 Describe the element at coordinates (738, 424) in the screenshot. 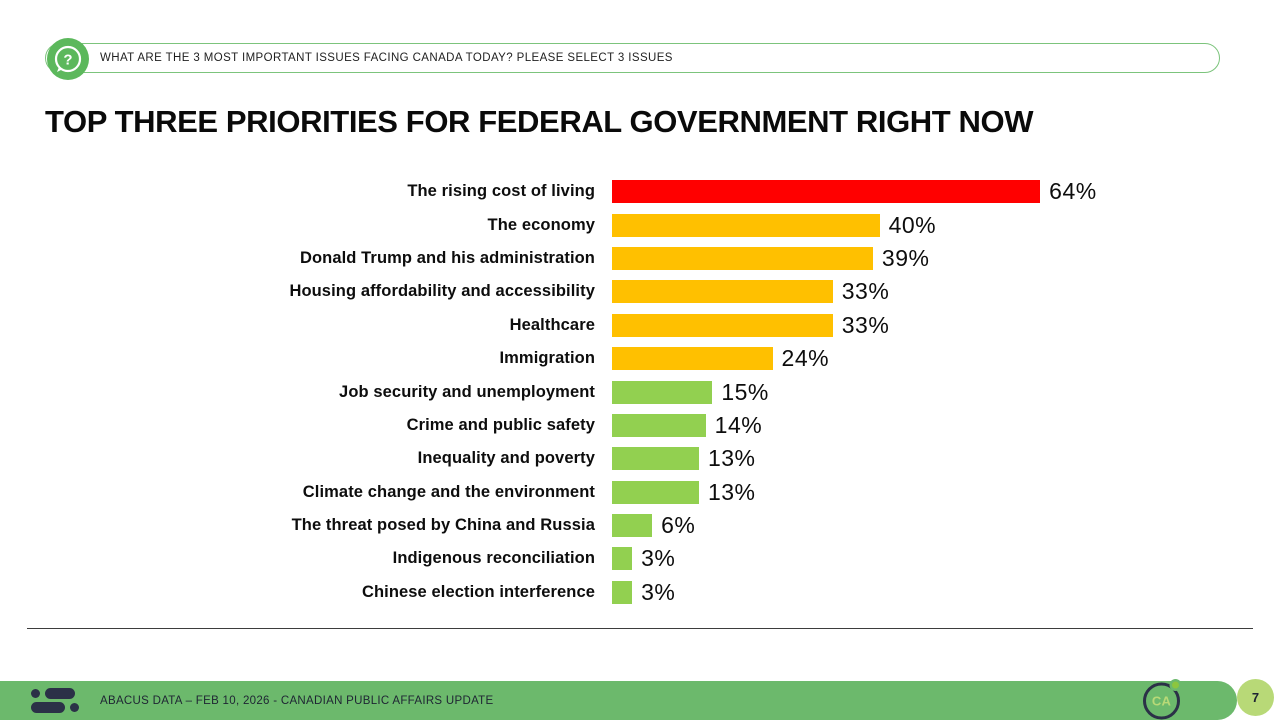

I see `value-label: 14%` at that location.